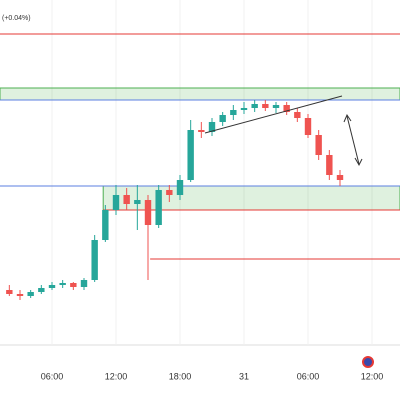 This screenshot has width=400, height=400. I want to click on arrow, so click(353, 140).